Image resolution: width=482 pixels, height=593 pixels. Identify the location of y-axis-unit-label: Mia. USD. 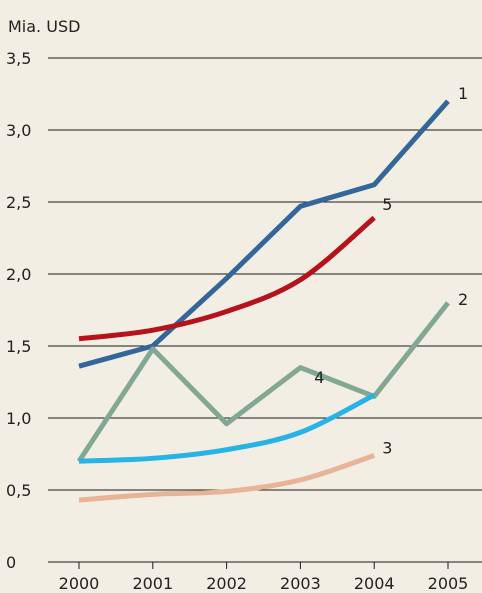
(44, 26).